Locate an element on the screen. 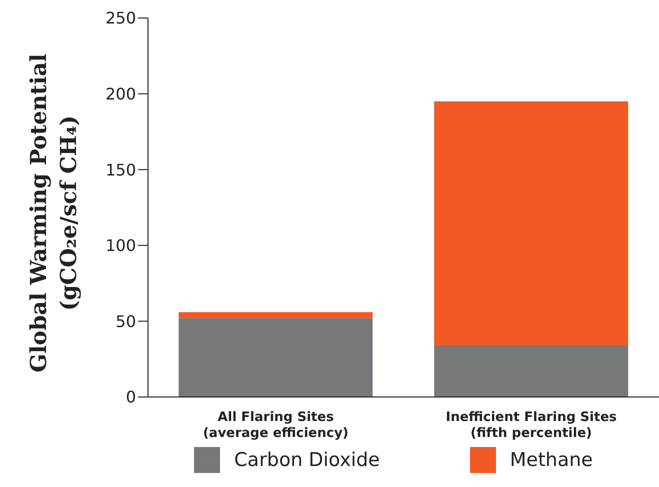 The width and height of the screenshot is (659, 487). x-tick-label: Inefficient Flaring Sites (fifth percentile) is located at coordinates (532, 425).